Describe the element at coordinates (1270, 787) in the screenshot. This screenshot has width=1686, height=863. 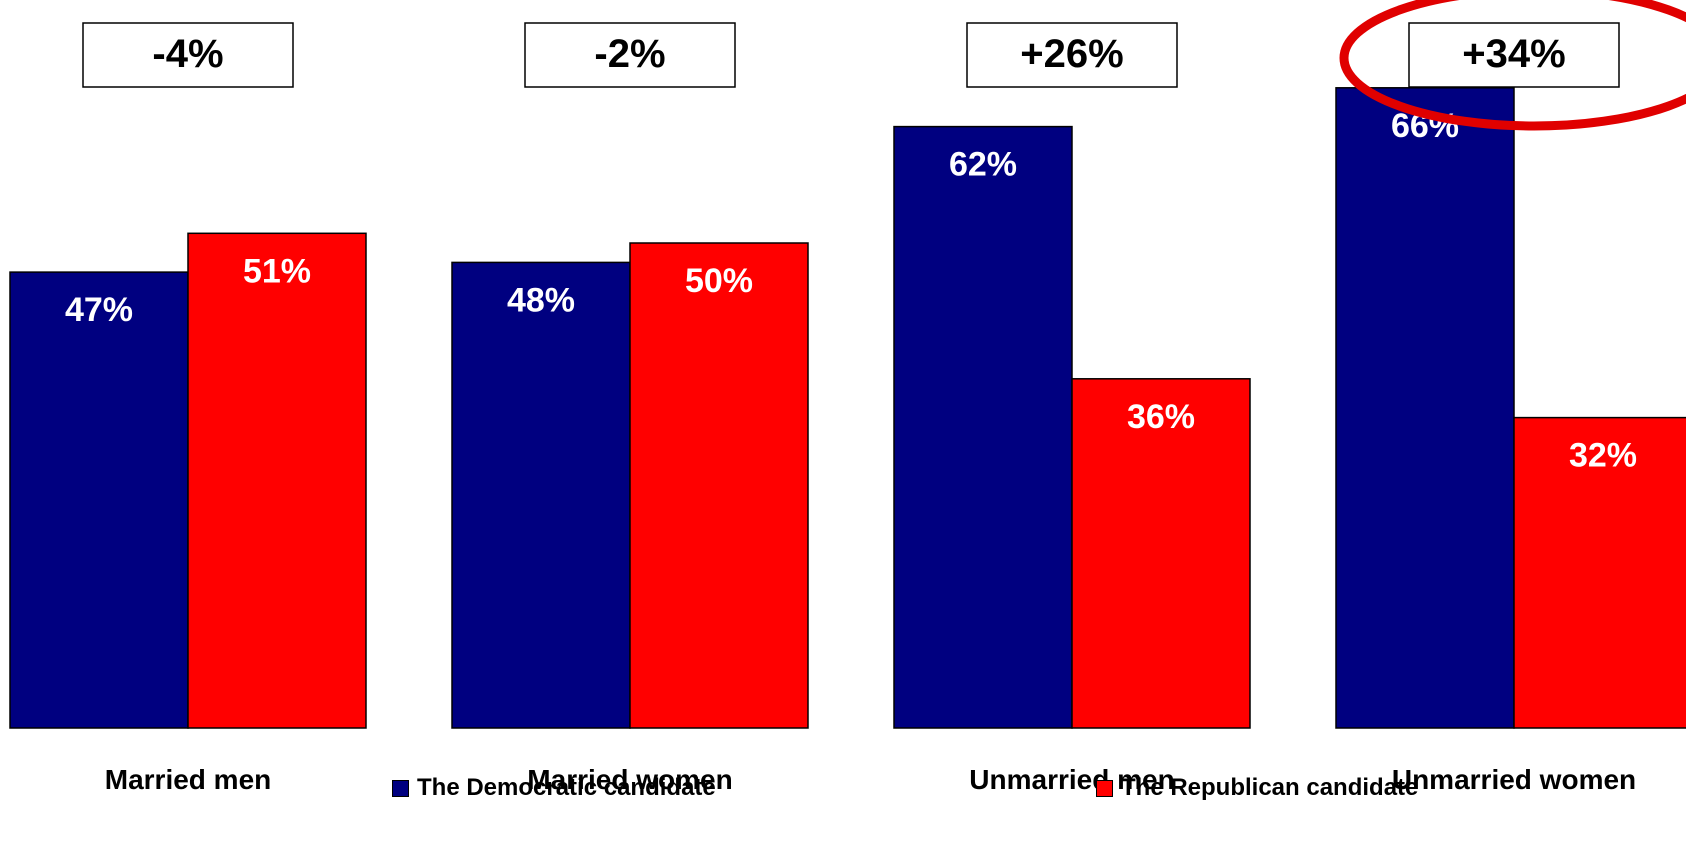
I see `legend-label-republican: The Republican candidate` at that location.